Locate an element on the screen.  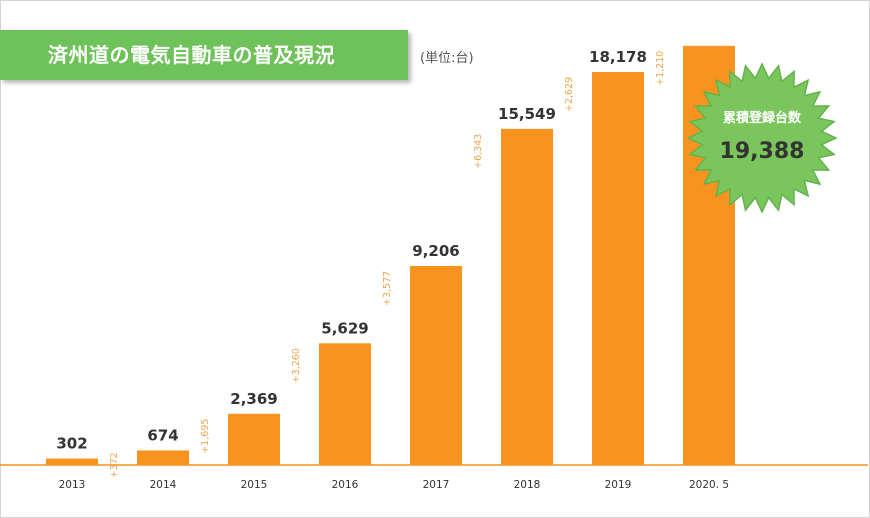
bar-2013 is located at coordinates (72, 461).